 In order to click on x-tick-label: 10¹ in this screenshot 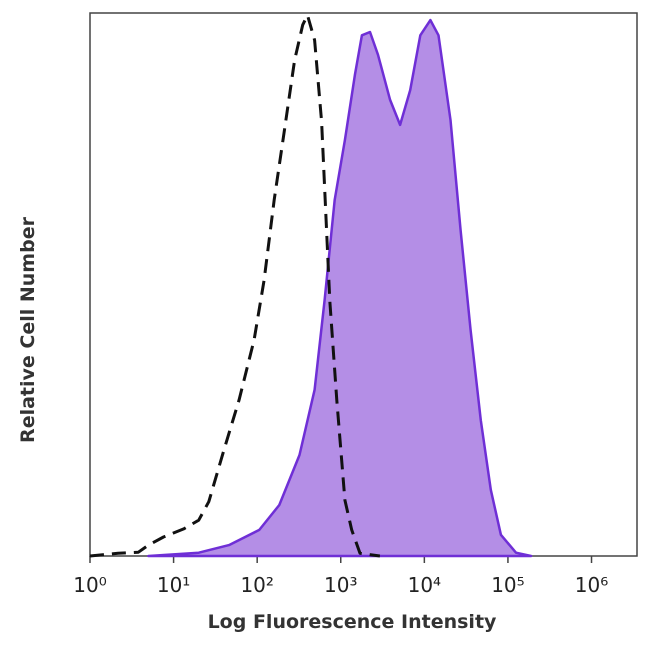, I will do `click(173, 585)`.